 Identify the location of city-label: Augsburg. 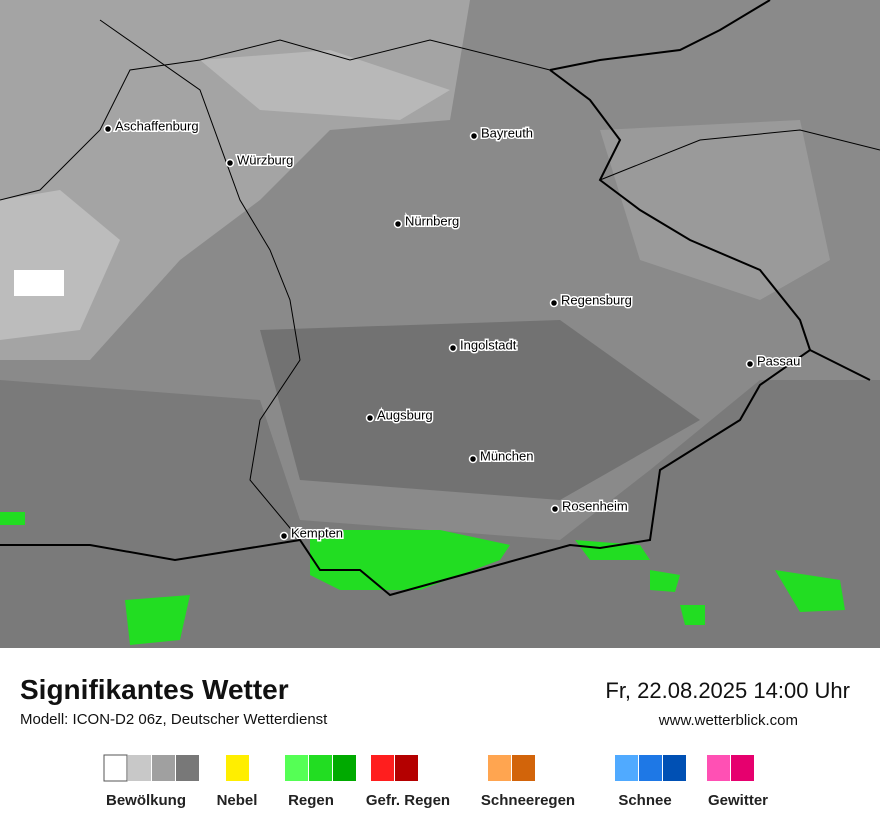
(405, 414).